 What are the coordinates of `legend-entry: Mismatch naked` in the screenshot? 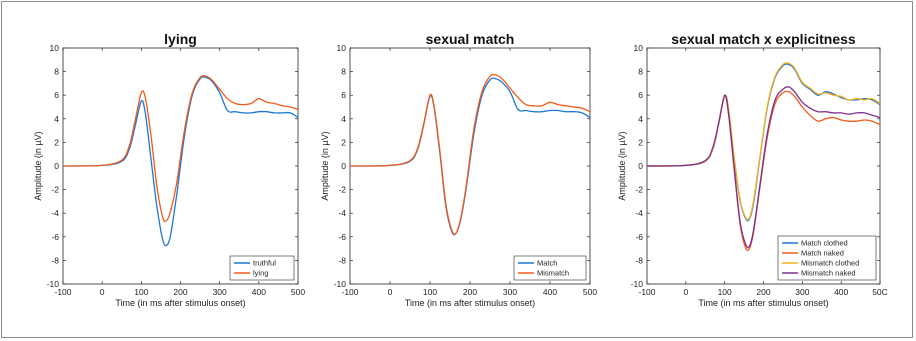 It's located at (828, 273).